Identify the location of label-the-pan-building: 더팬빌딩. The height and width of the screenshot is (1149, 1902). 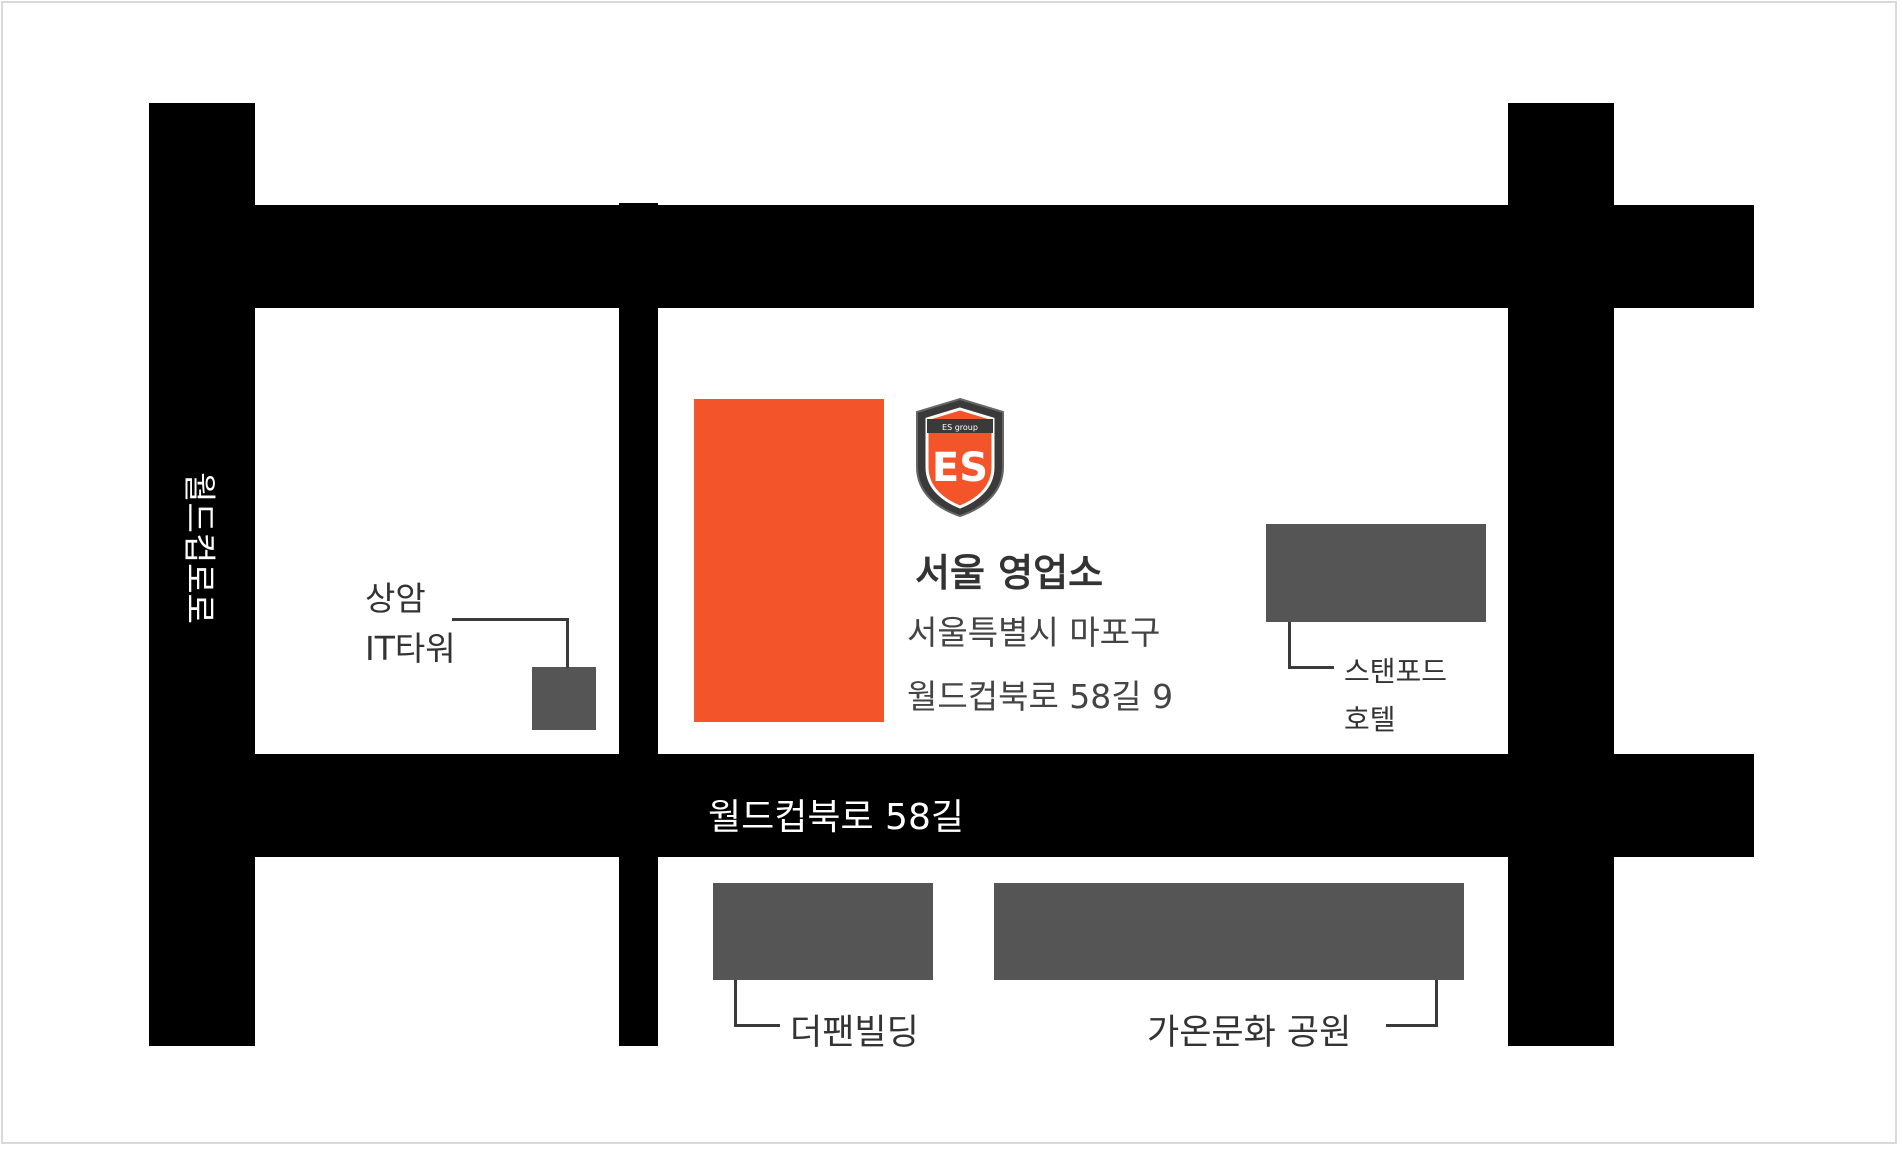
(854, 1033).